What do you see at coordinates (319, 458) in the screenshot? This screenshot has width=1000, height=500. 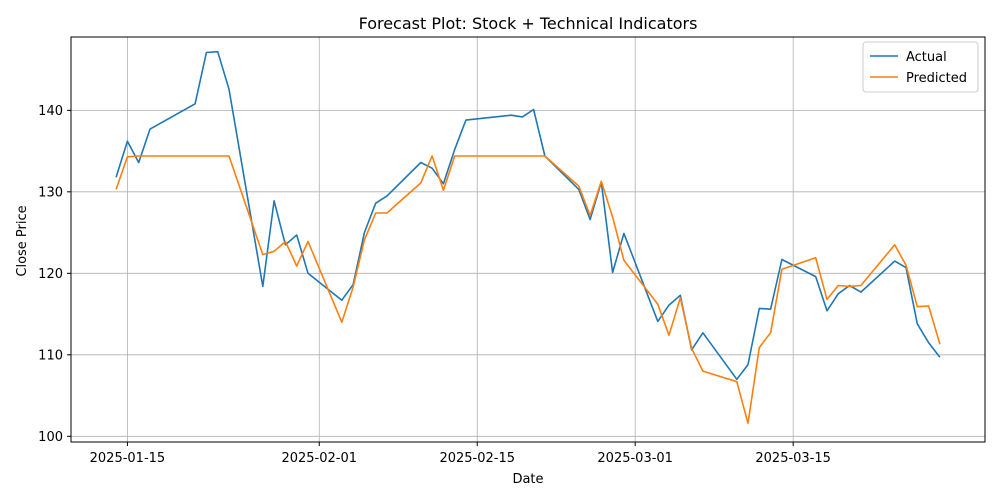 I see `x-tick-label: 2025-02-01` at bounding box center [319, 458].